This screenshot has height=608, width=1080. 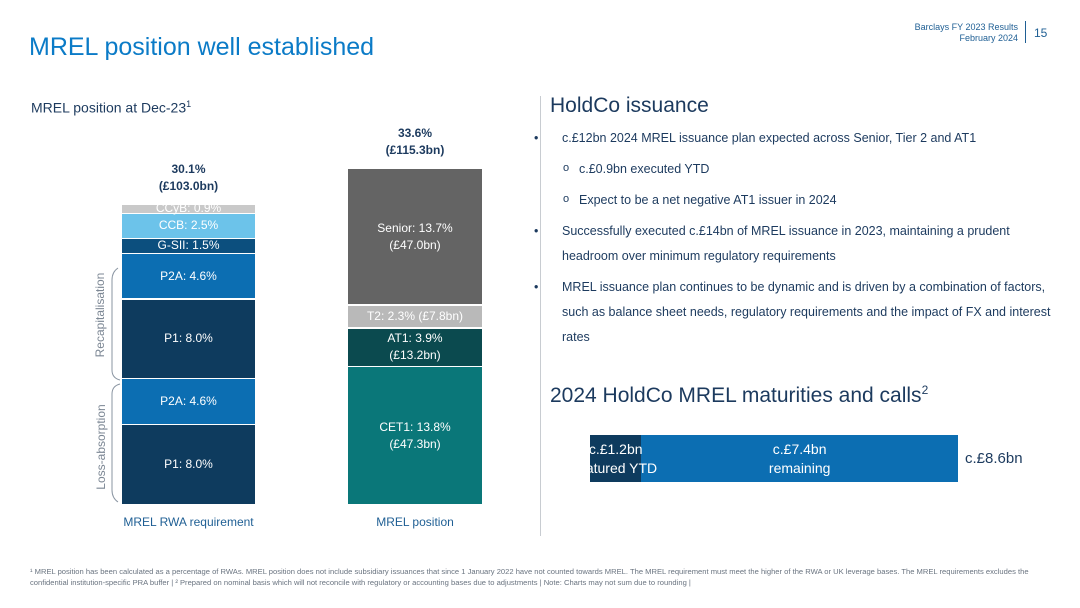 What do you see at coordinates (629, 105) in the screenshot?
I see `holdco-issuance-heading: HoldCo issuance` at bounding box center [629, 105].